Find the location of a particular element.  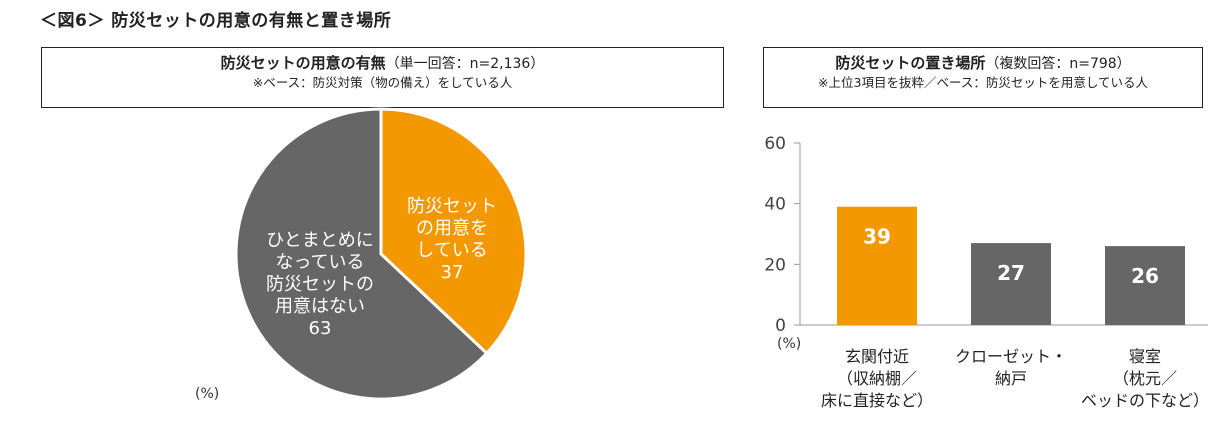

pie-subtitle: ※ベース：防災対策（物の備え）をしている人 is located at coordinates (382, 82).